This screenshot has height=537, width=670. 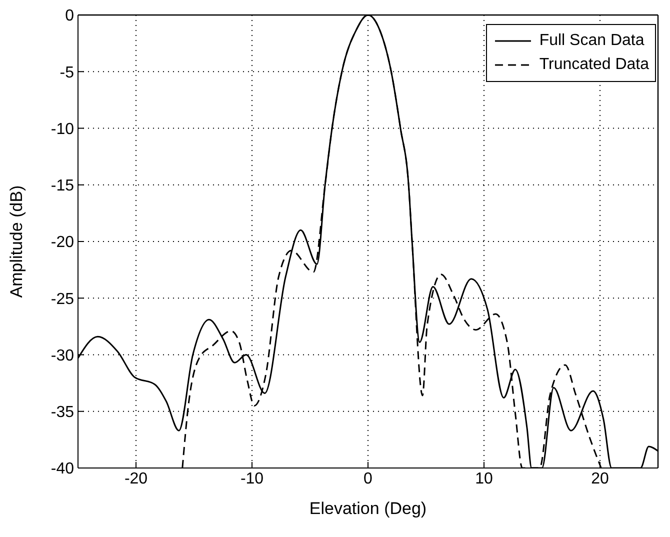 I want to click on y-tick-label: -20, so click(x=62, y=243).